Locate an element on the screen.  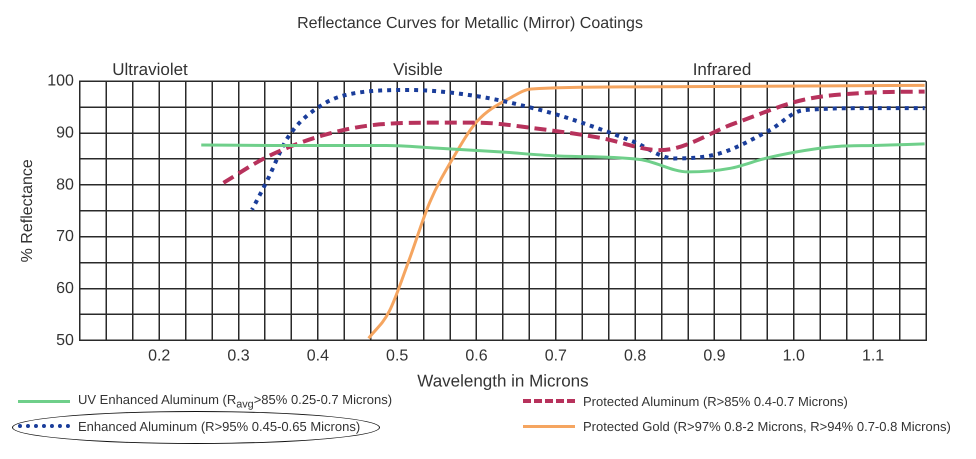
x-tick-label: 0.6 is located at coordinates (476, 355).